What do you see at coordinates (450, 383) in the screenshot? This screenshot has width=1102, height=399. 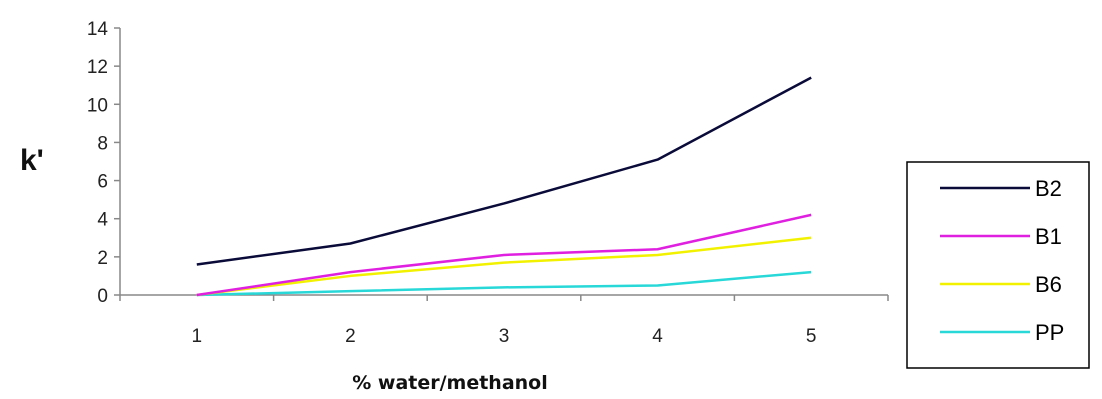 I see `x-axis-label: % water/methanol` at bounding box center [450, 383].